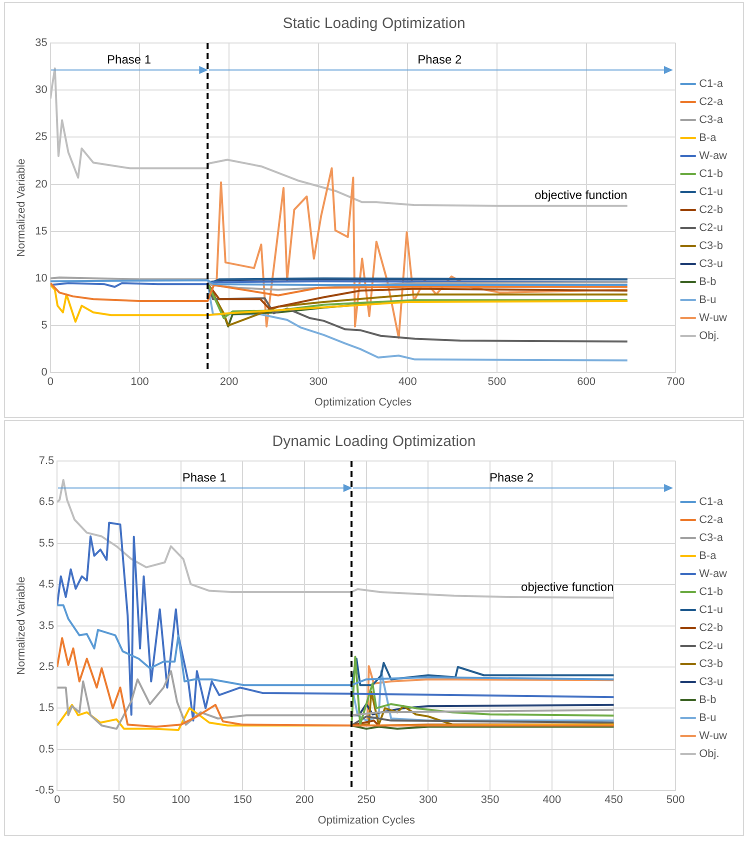 This screenshot has height=844, width=748. I want to click on y-tick-label: 25, so click(41, 137).